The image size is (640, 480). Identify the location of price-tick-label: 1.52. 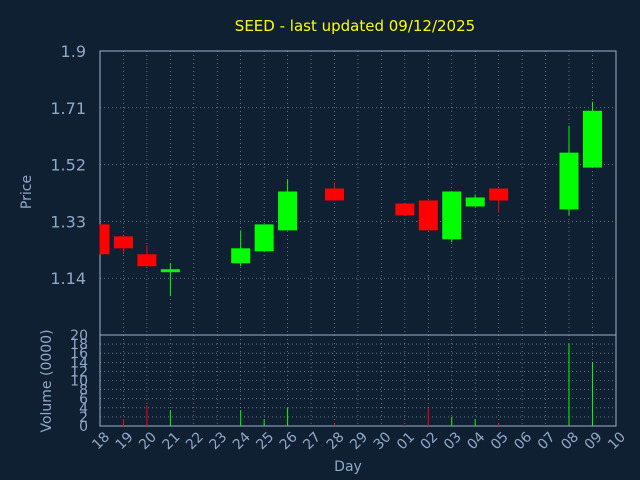
(68, 165).